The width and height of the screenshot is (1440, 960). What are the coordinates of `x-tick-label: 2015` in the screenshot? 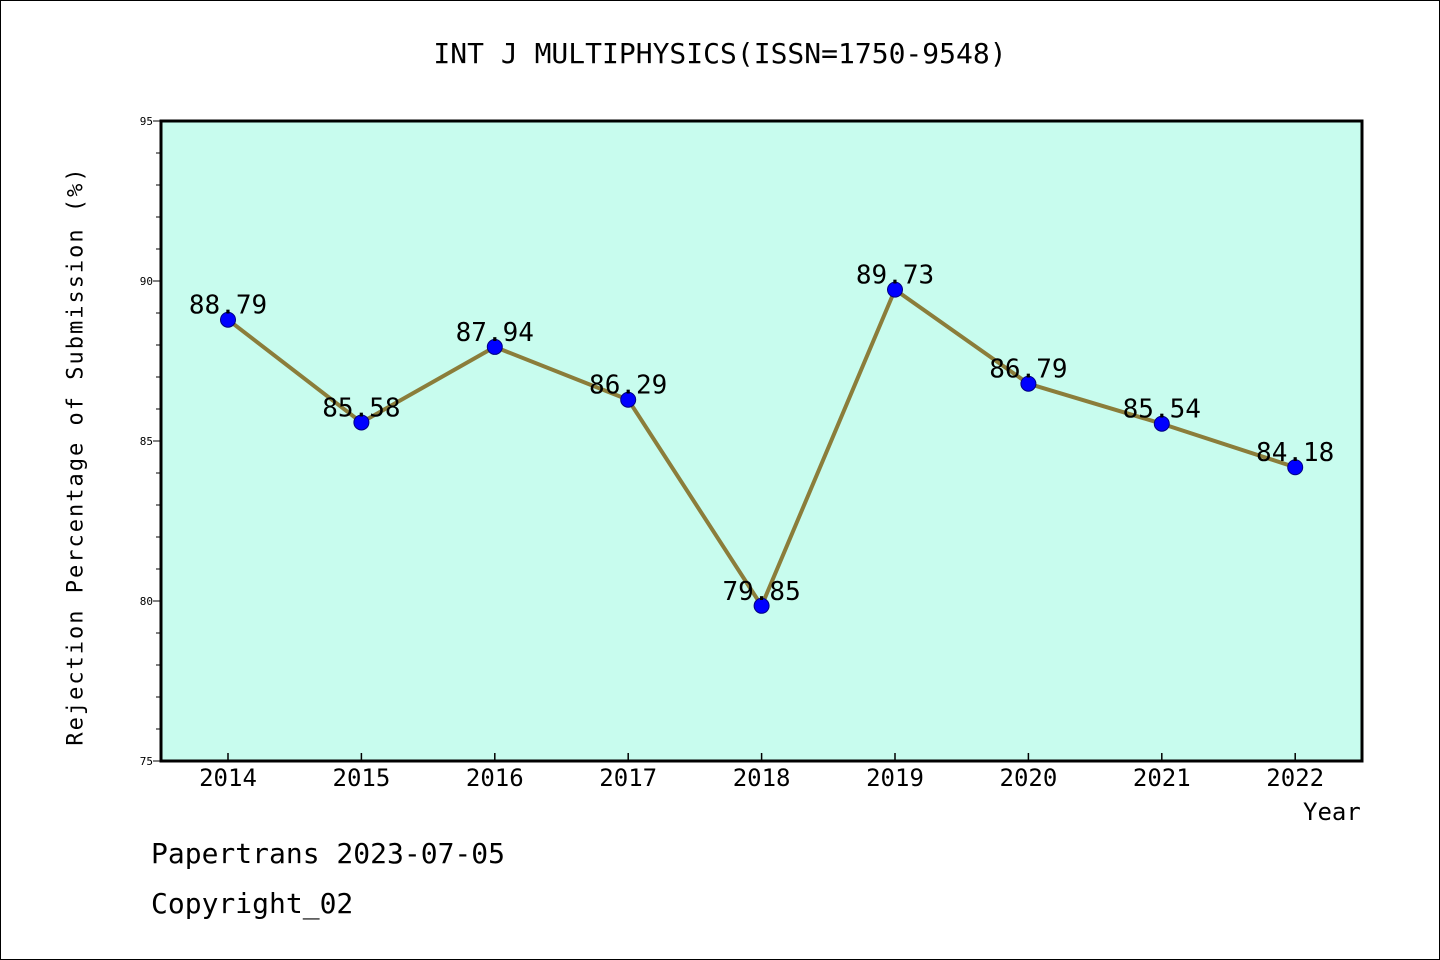 It's located at (362, 778).